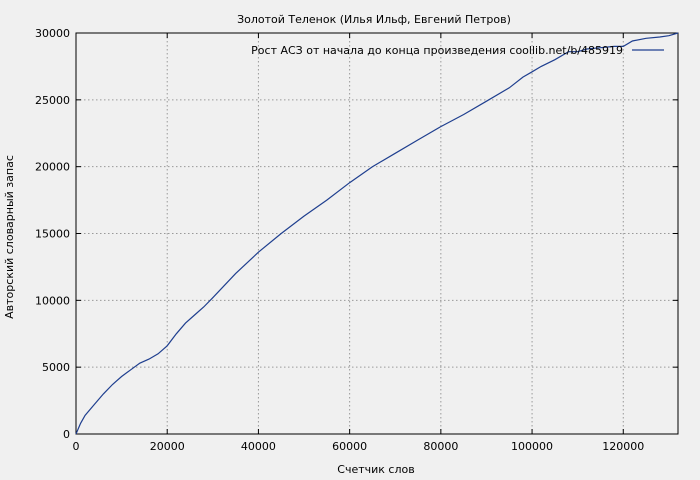  What do you see at coordinates (66, 434) in the screenshot?
I see `y-tick-label: 0` at bounding box center [66, 434].